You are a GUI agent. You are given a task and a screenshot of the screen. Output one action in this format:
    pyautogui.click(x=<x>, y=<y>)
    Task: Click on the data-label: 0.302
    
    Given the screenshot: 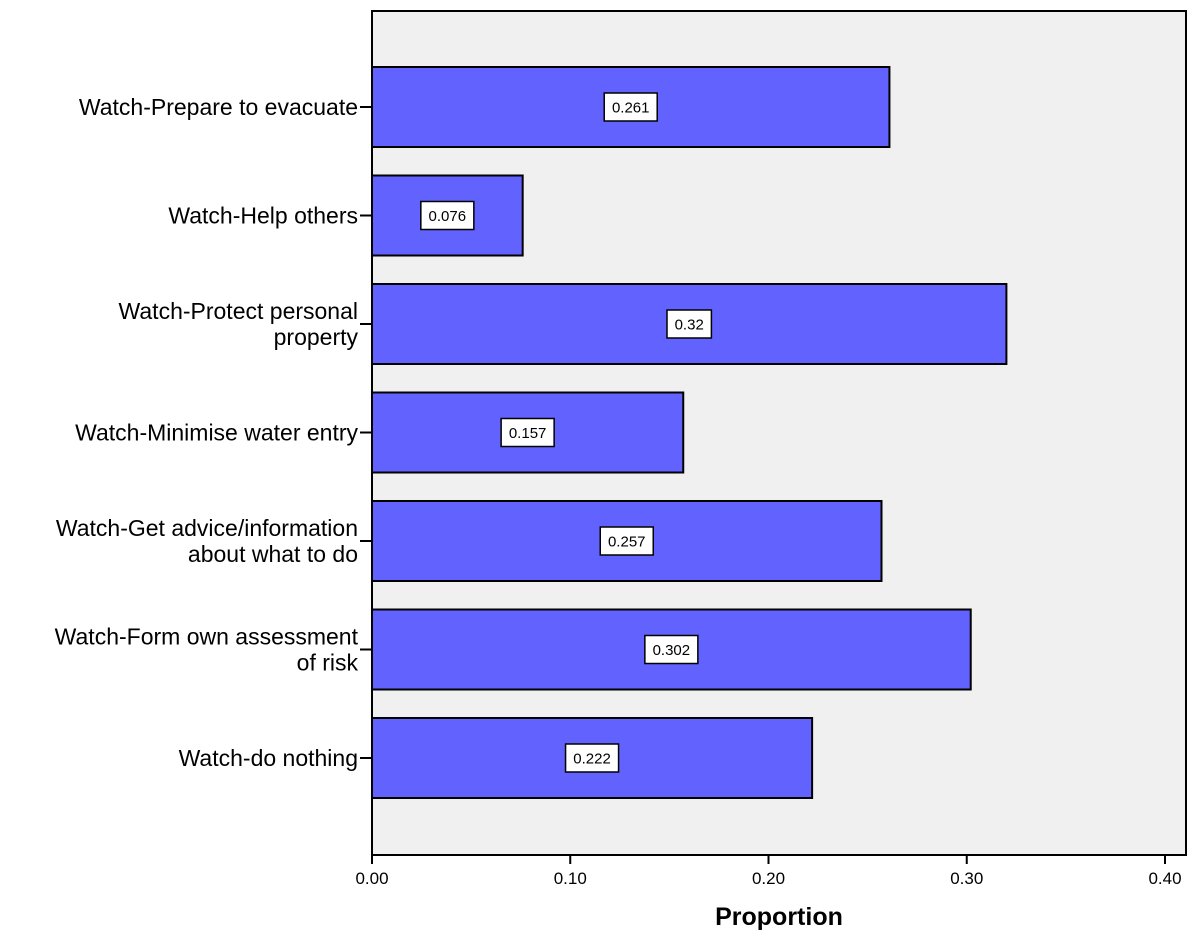 What is the action you would take?
    pyautogui.click(x=672, y=650)
    